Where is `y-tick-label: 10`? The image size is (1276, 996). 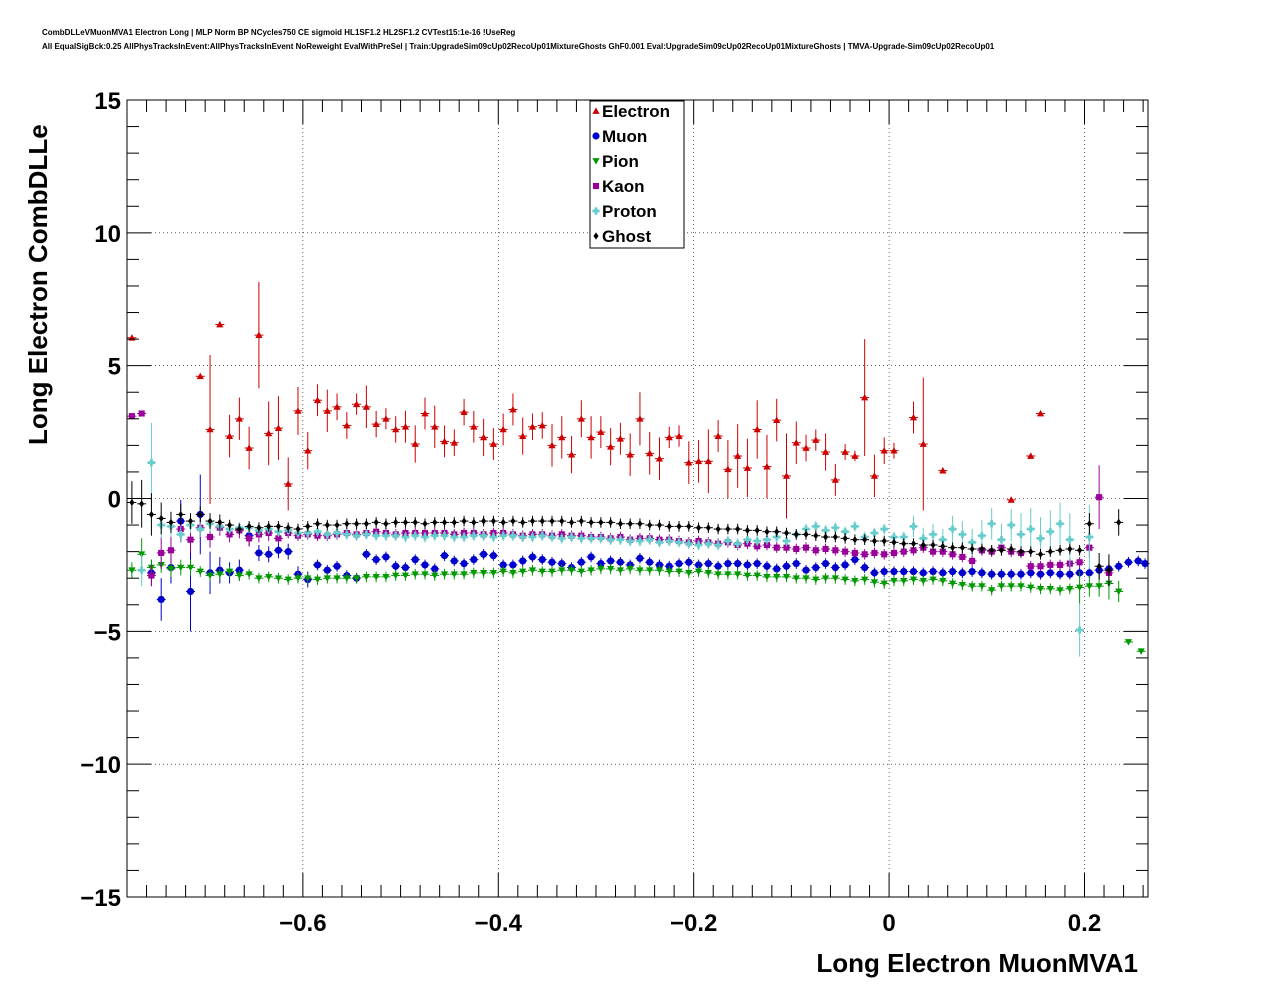 y-tick-label: 10 is located at coordinates (107, 234).